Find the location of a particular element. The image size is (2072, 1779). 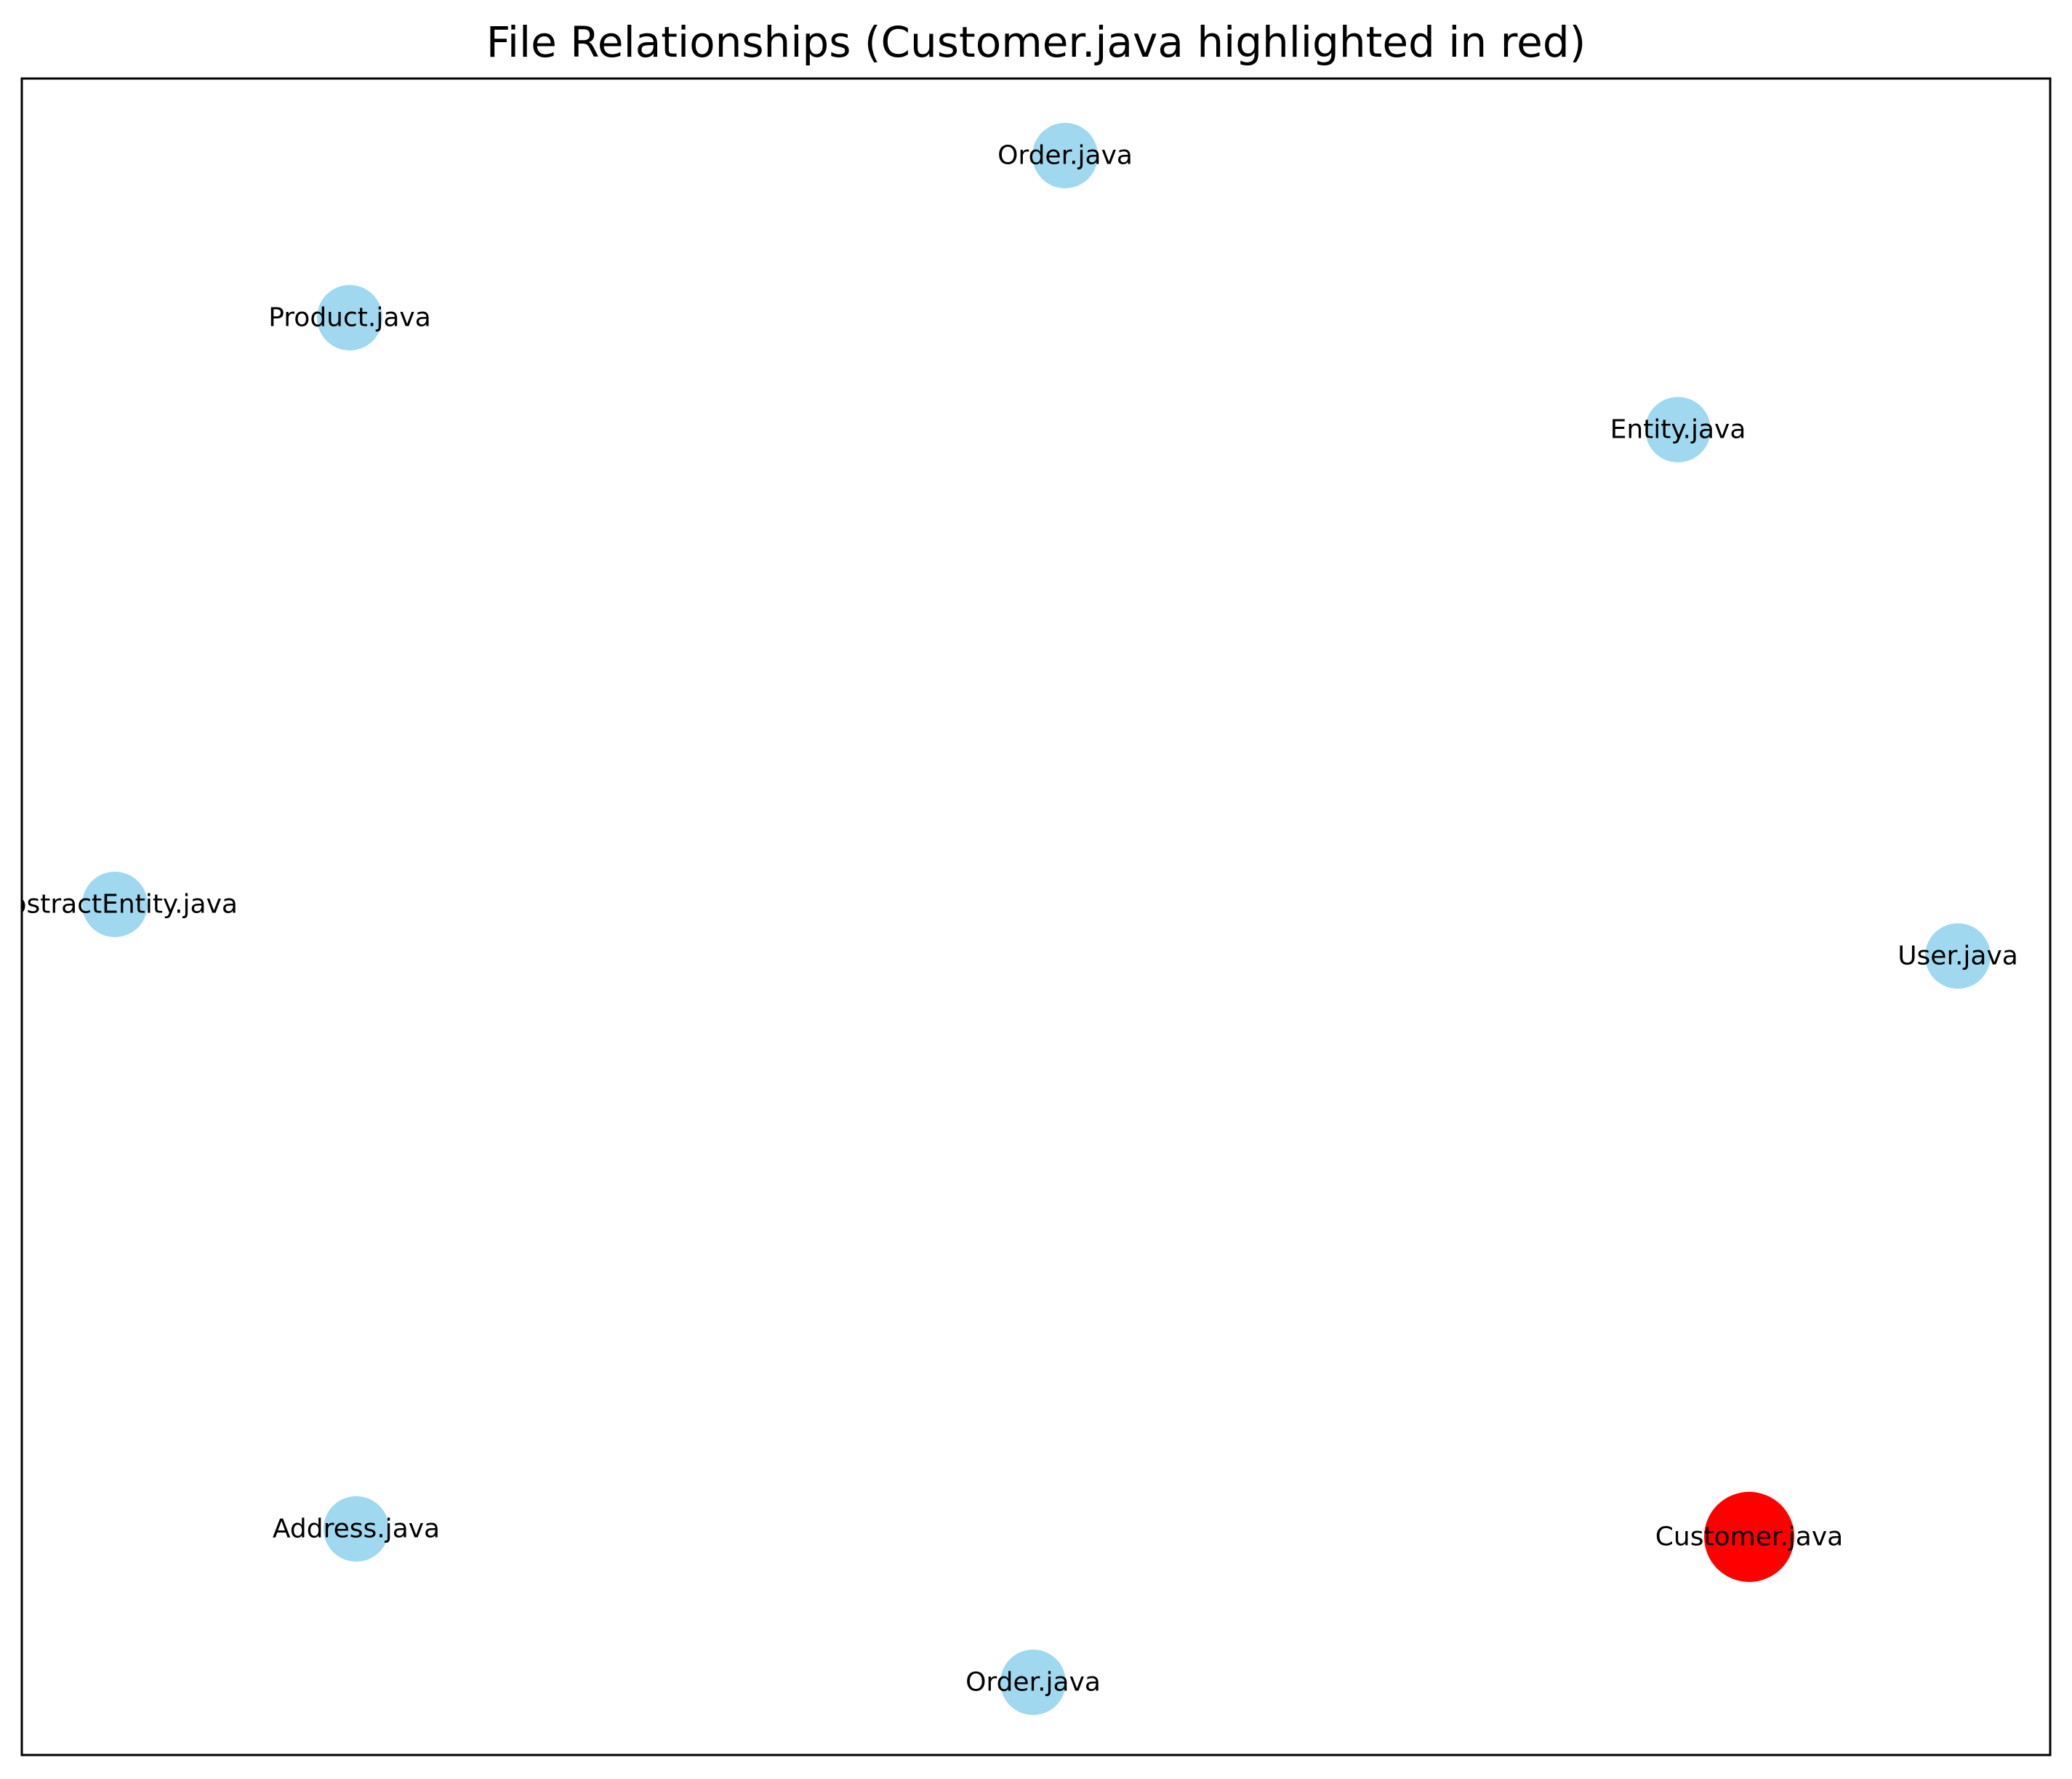

node-label-order-java-7: Order.java is located at coordinates (1033, 1683).